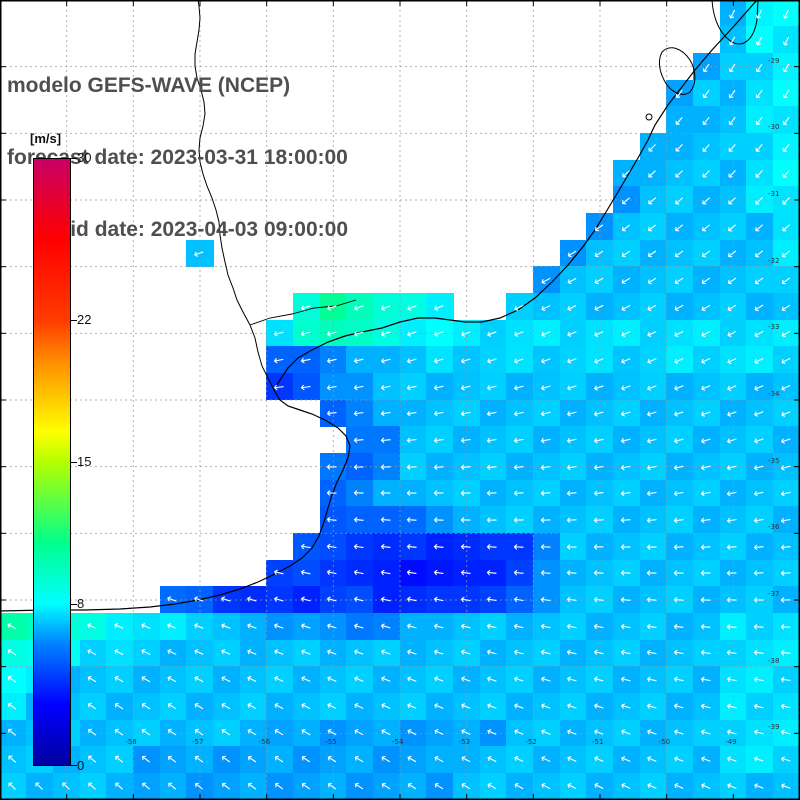  What do you see at coordinates (52, 462) in the screenshot?
I see `colorbar-gradient` at bounding box center [52, 462].